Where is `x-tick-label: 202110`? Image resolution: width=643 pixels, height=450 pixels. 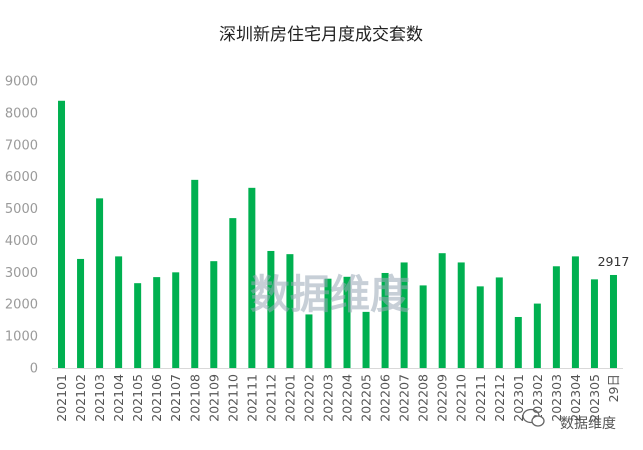 x-tick-label: 202110 is located at coordinates (232, 398).